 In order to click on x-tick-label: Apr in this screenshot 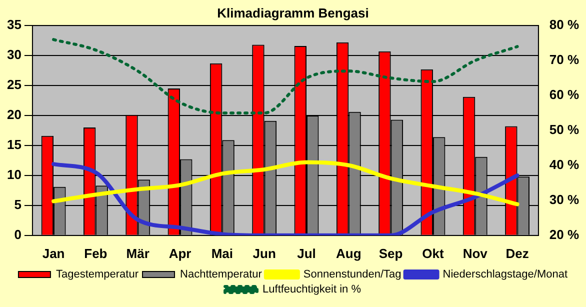, I will do `click(180, 253)`.